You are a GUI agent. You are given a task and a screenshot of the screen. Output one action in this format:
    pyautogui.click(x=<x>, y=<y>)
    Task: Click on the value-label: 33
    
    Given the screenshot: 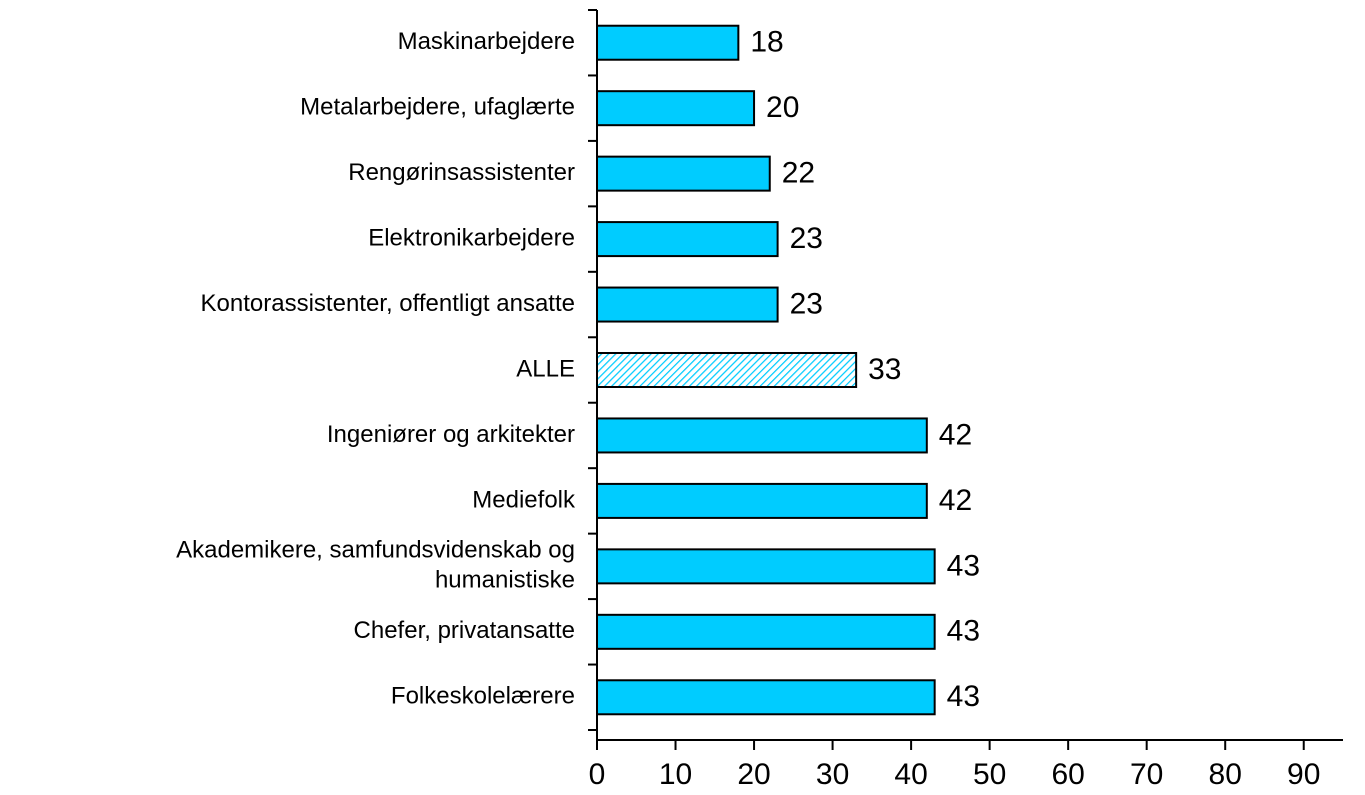 What is the action you would take?
    pyautogui.click(x=884, y=369)
    